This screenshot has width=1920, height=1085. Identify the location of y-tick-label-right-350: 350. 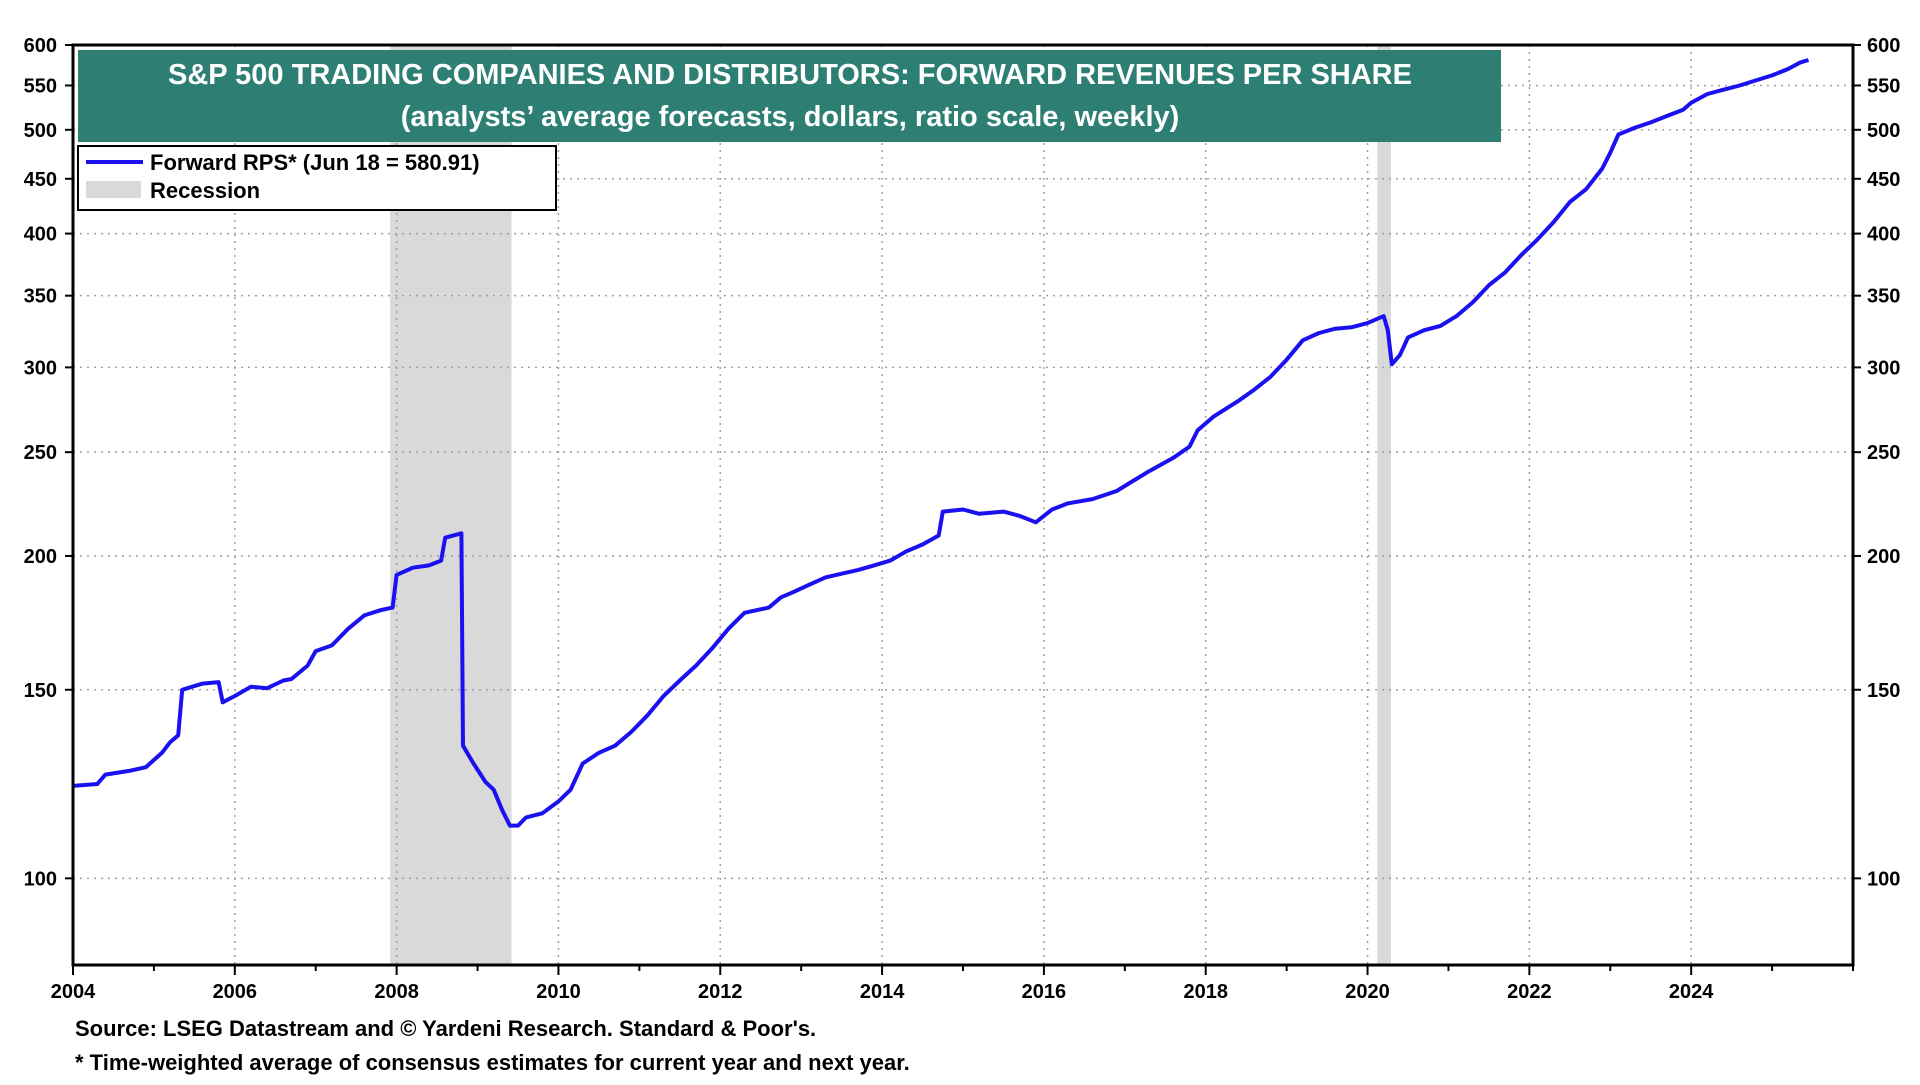
(1883, 297).